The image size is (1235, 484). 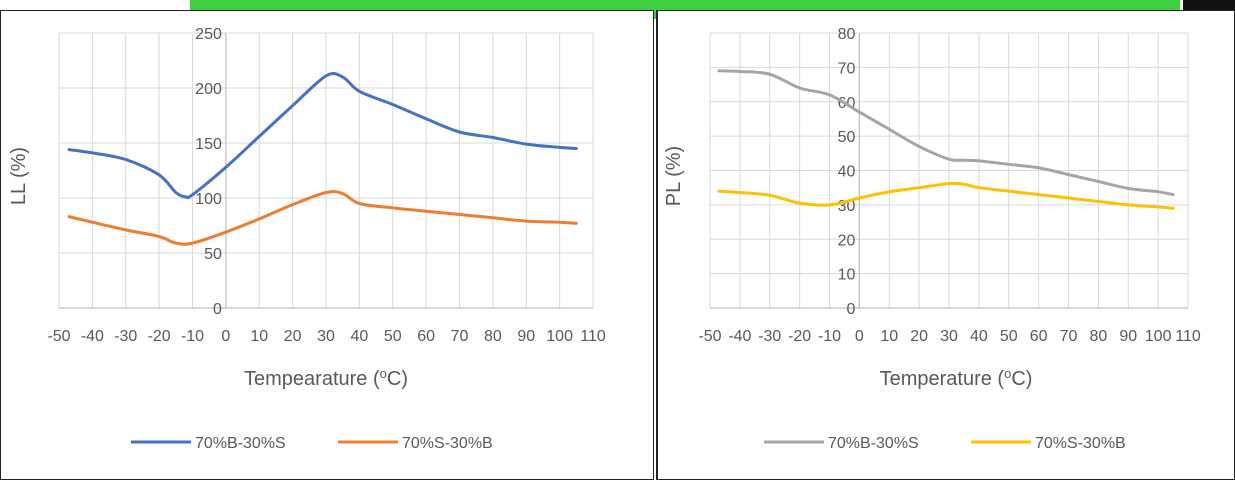 What do you see at coordinates (1188, 336) in the screenshot?
I see `pl-x-tick-label: 110` at bounding box center [1188, 336].